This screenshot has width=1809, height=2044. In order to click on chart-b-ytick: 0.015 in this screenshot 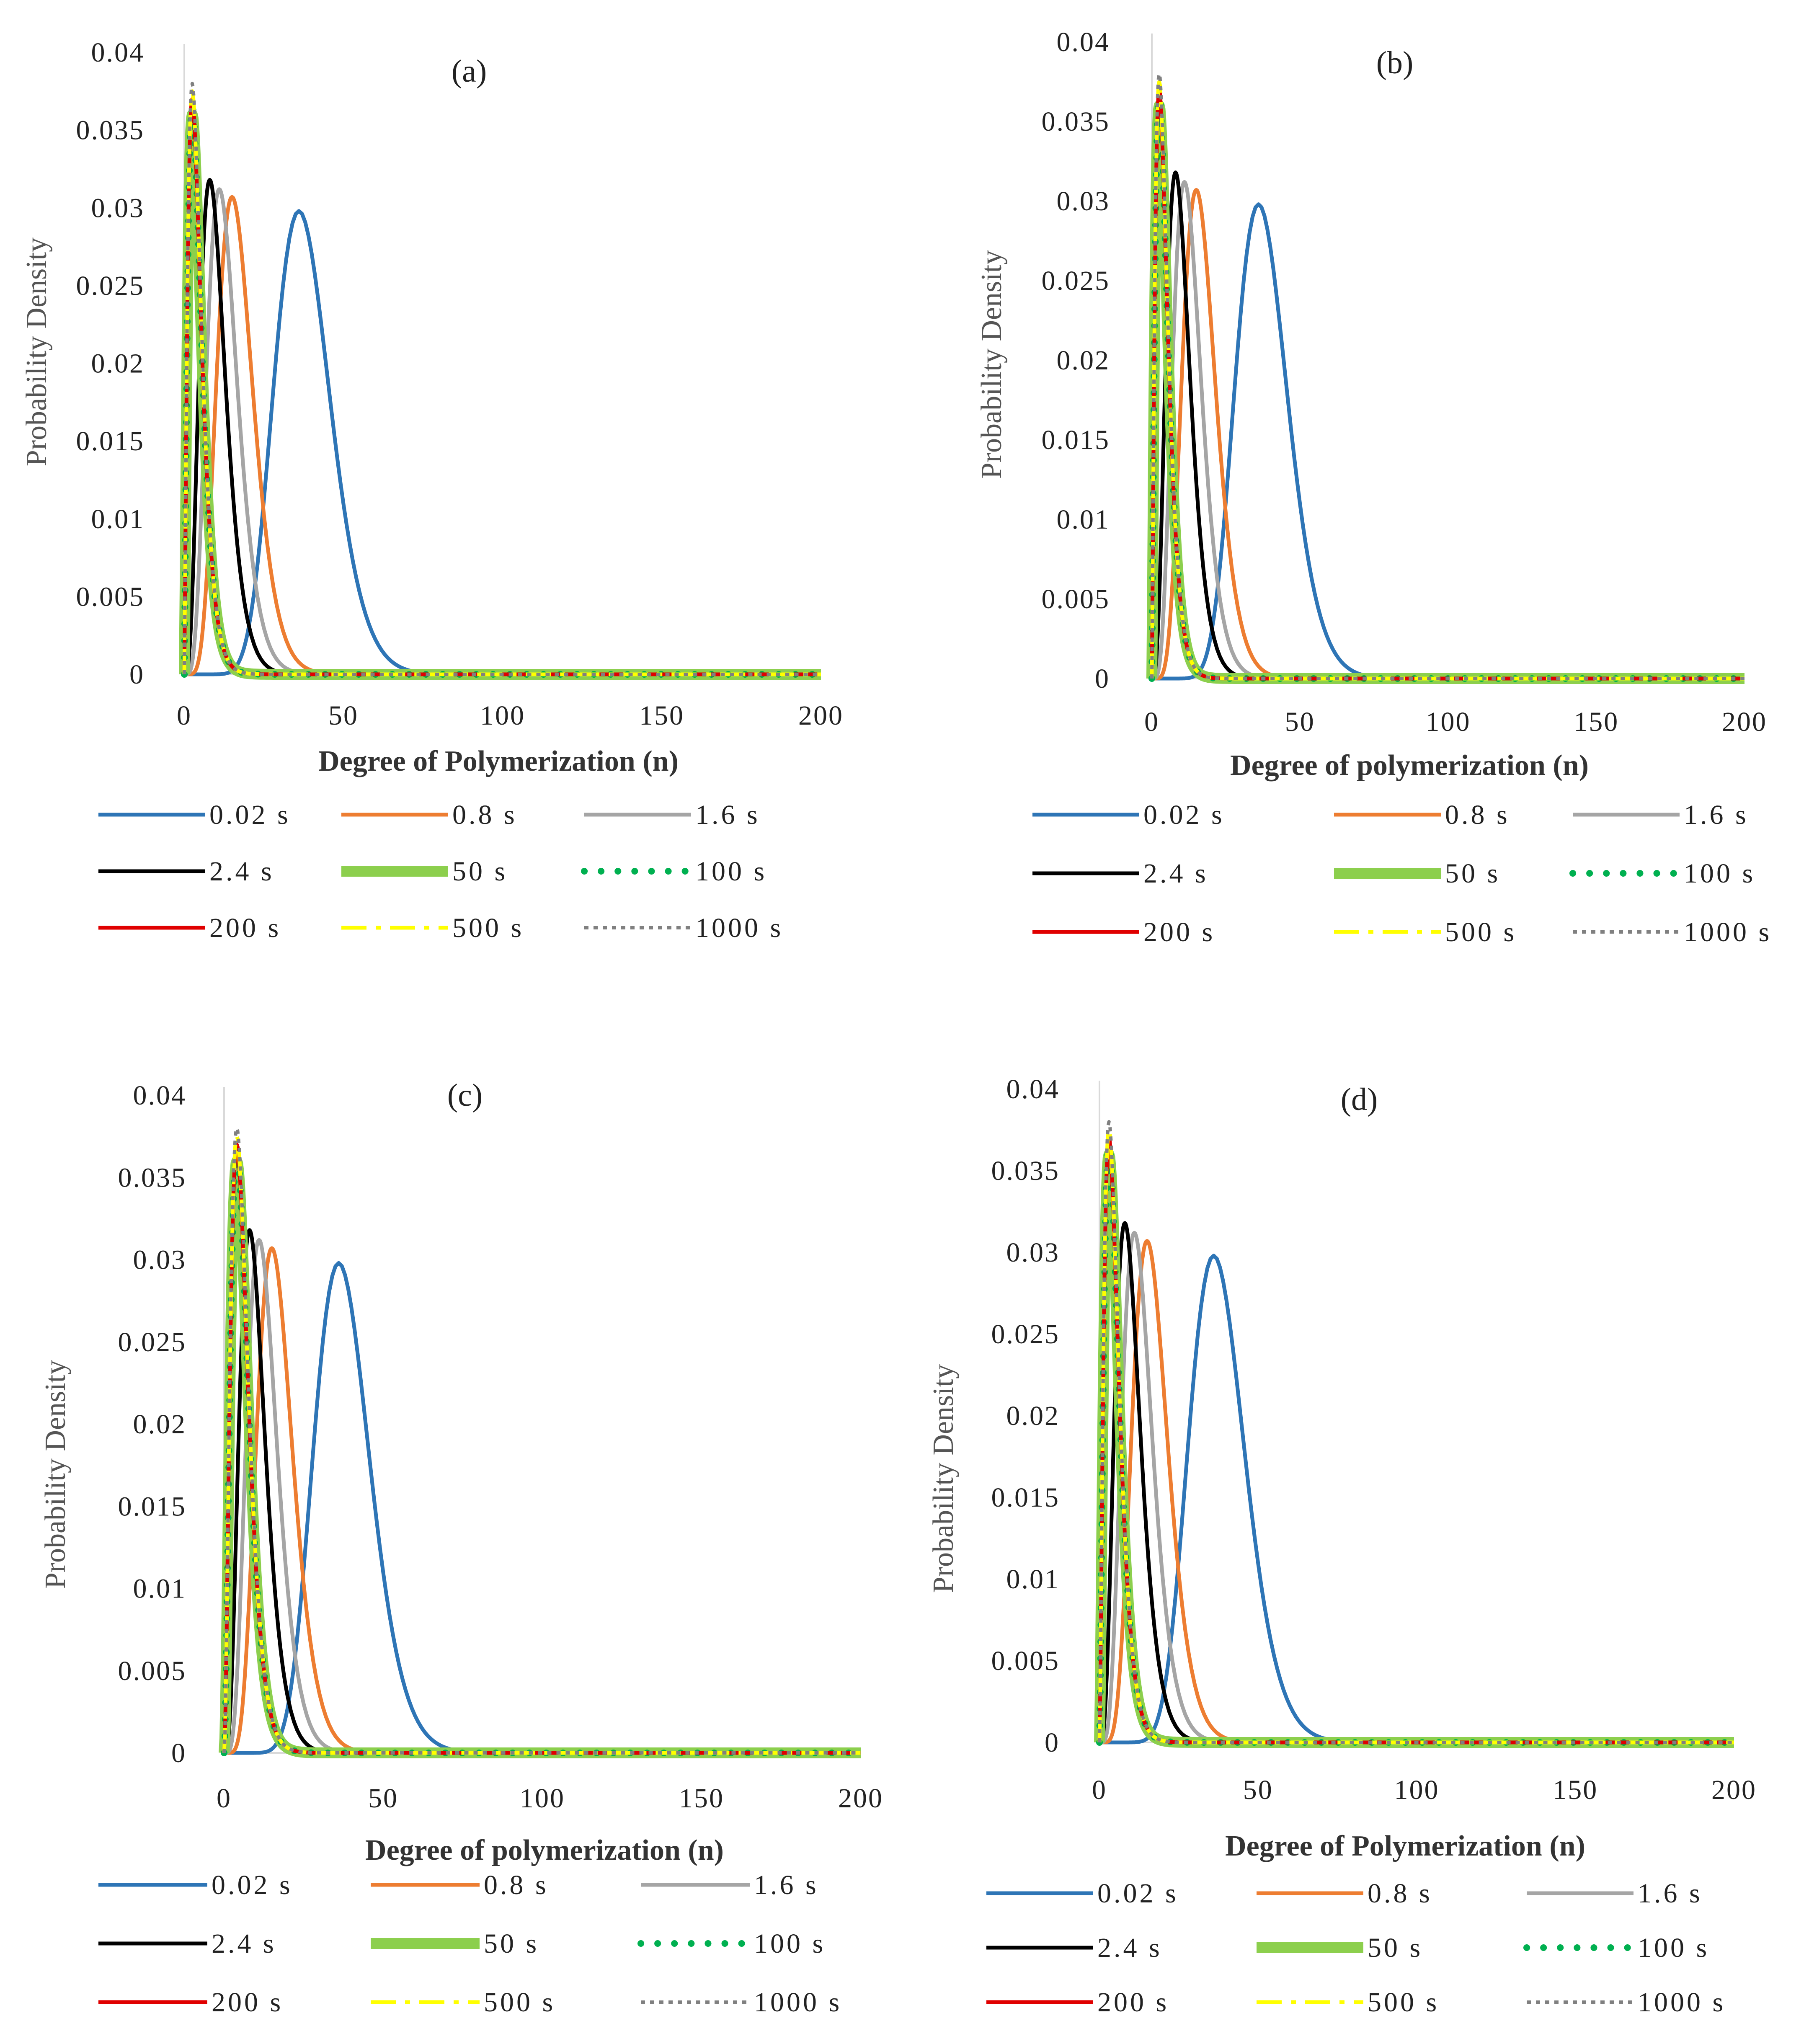, I will do `click(1076, 440)`.